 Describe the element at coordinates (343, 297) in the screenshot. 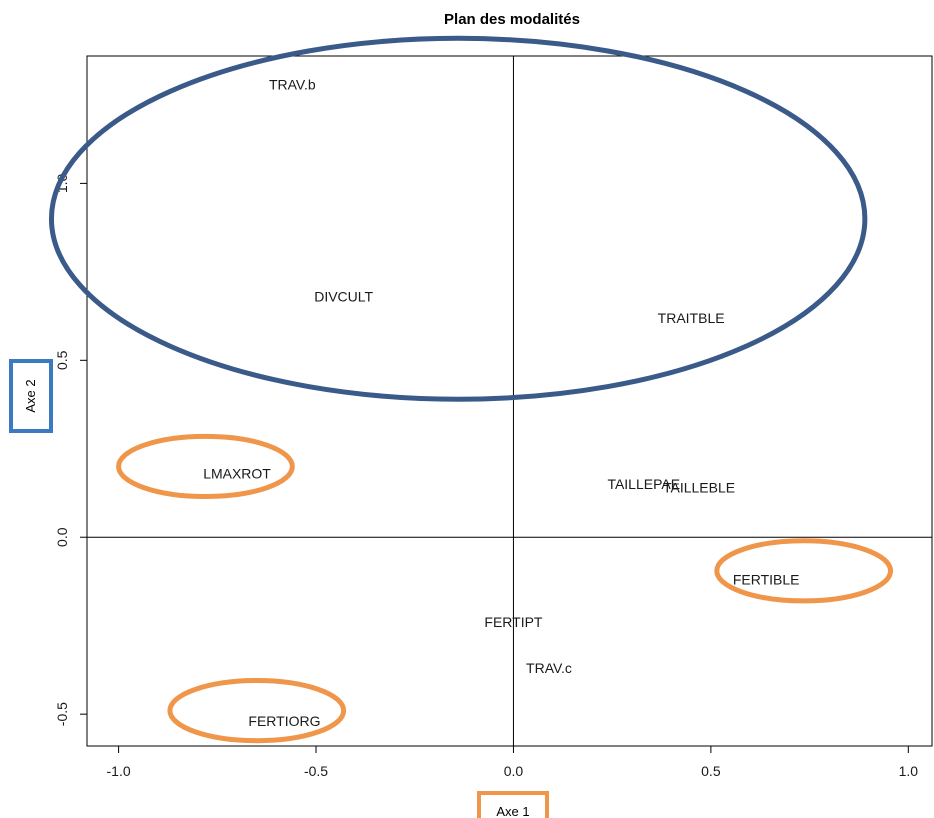

I see `point-label: DIVCULT` at that location.